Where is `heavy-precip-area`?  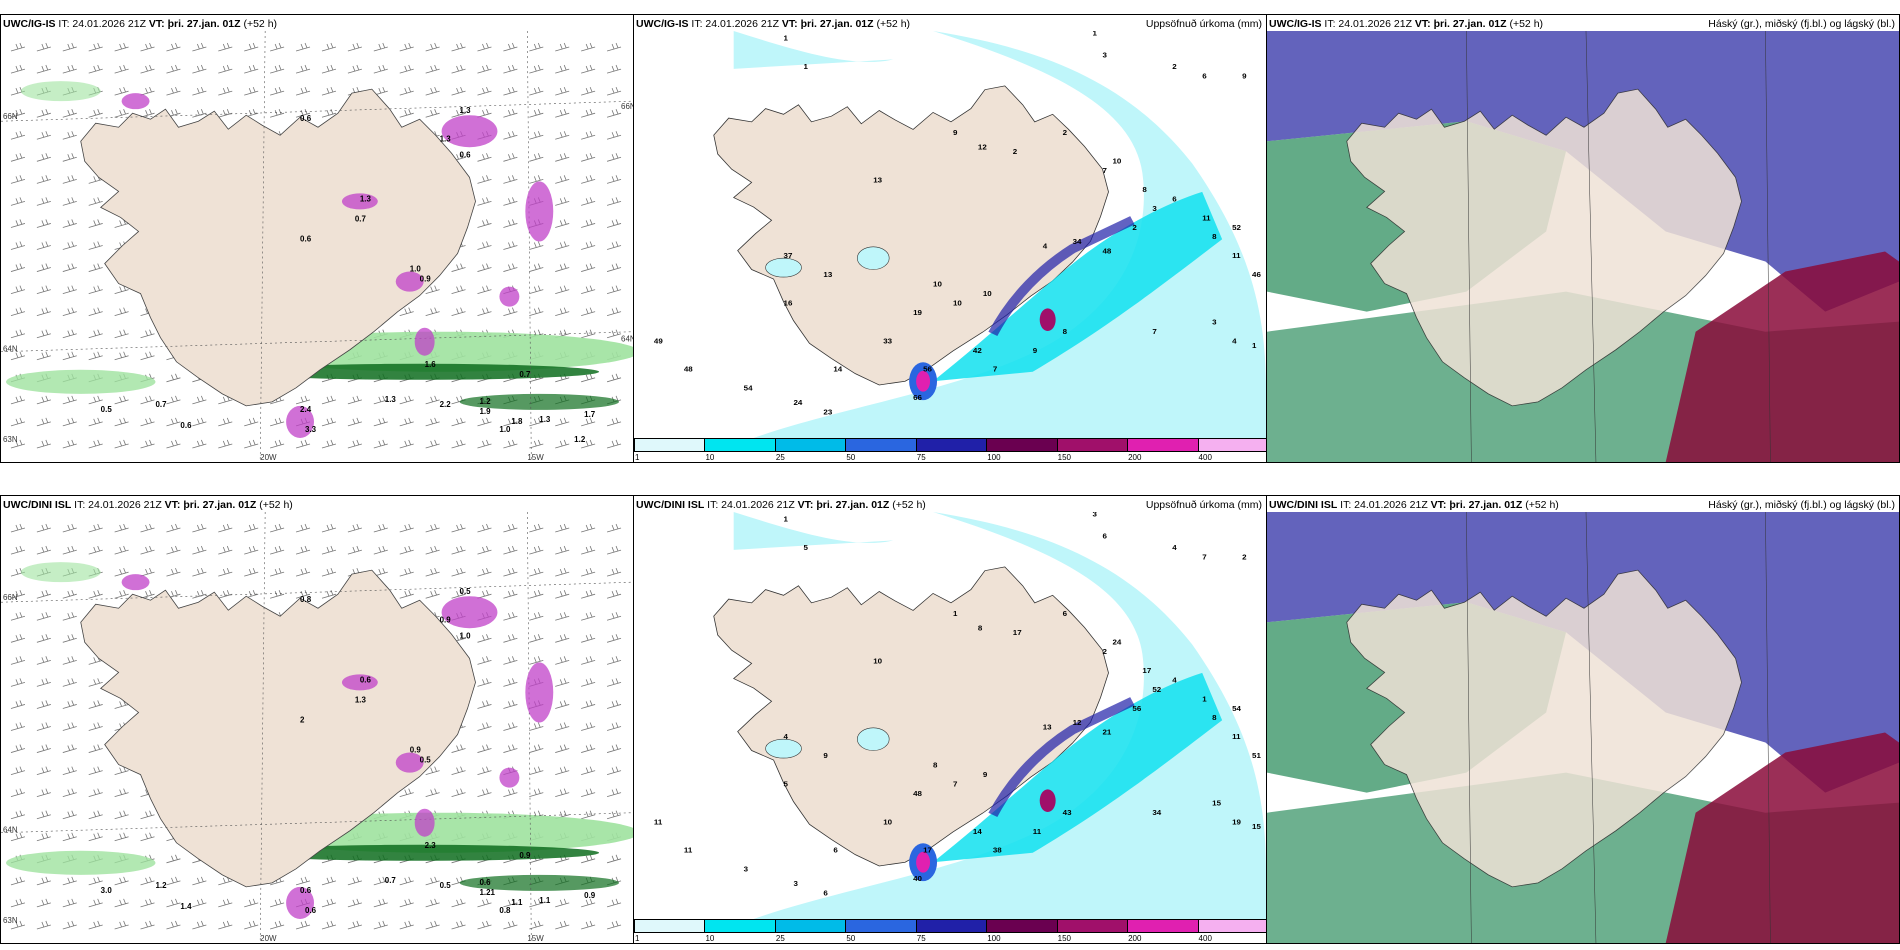
heavy-precip-area is located at coordinates (1061, 276).